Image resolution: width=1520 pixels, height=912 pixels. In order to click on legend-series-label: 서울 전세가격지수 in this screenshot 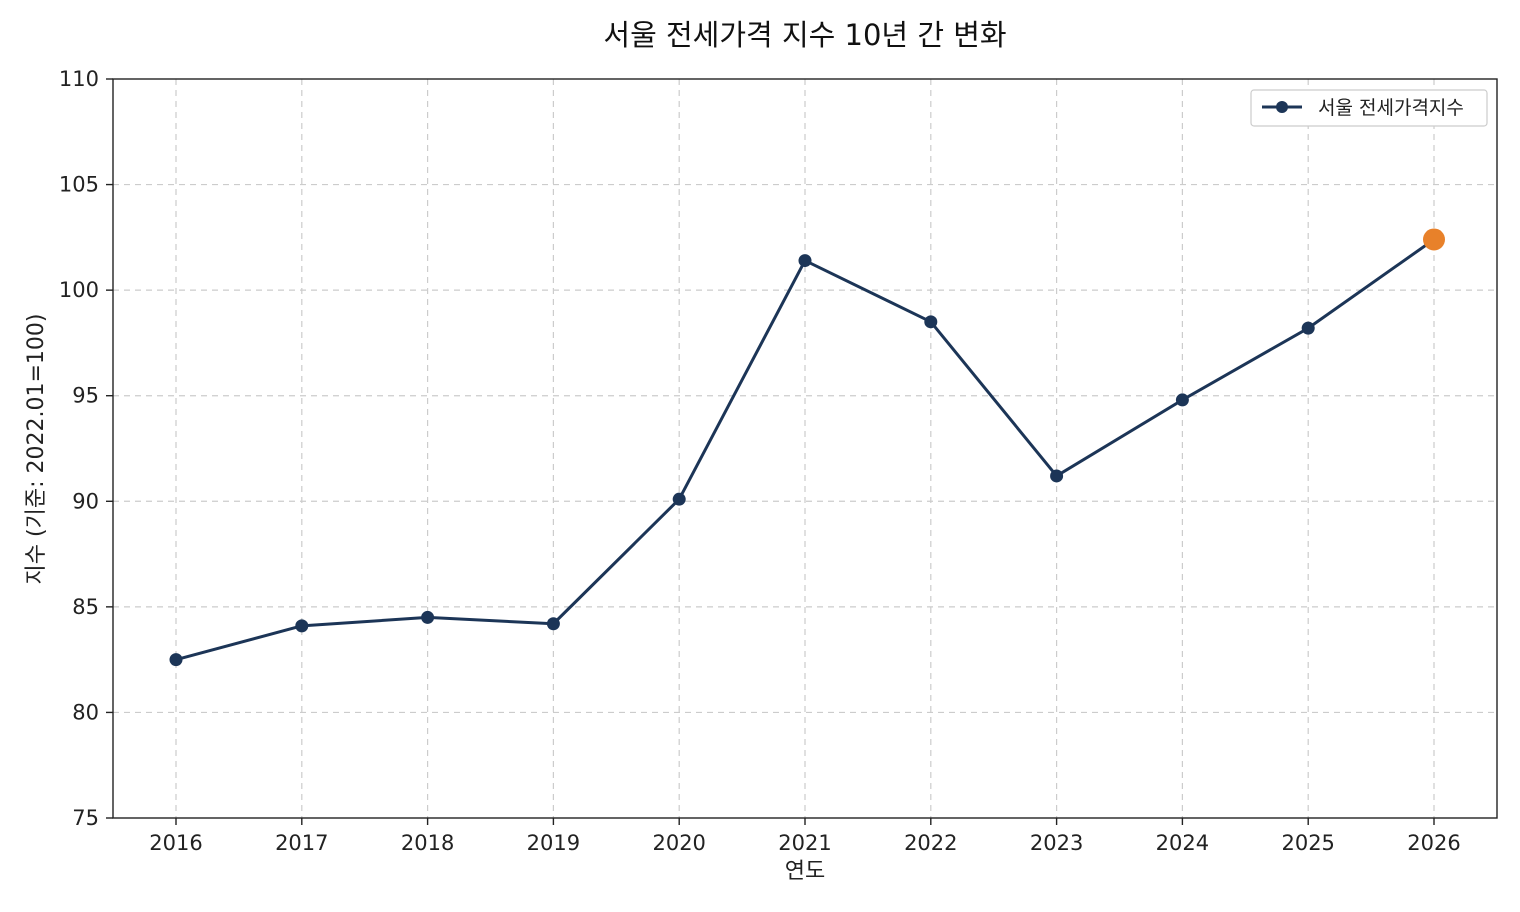, I will do `click(1391, 108)`.